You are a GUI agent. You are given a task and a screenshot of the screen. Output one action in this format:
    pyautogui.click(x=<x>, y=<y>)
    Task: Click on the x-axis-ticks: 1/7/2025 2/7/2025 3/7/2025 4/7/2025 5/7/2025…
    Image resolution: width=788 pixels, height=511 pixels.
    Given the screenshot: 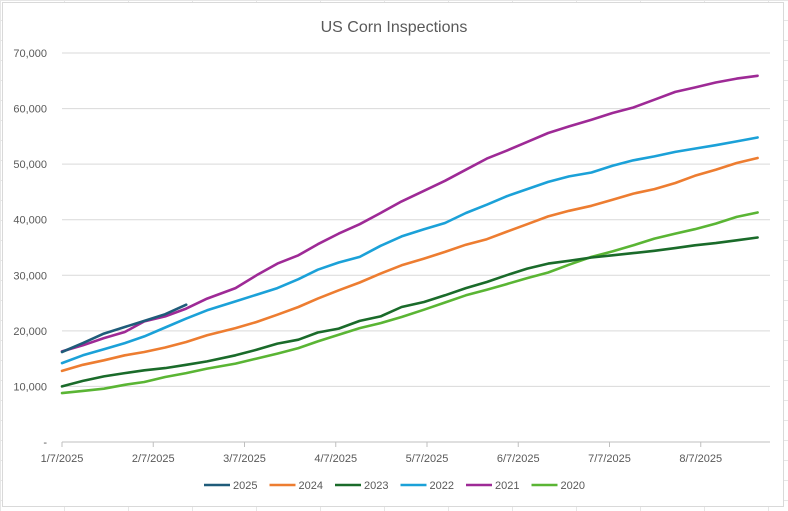 What is the action you would take?
    pyautogui.click(x=381, y=453)
    